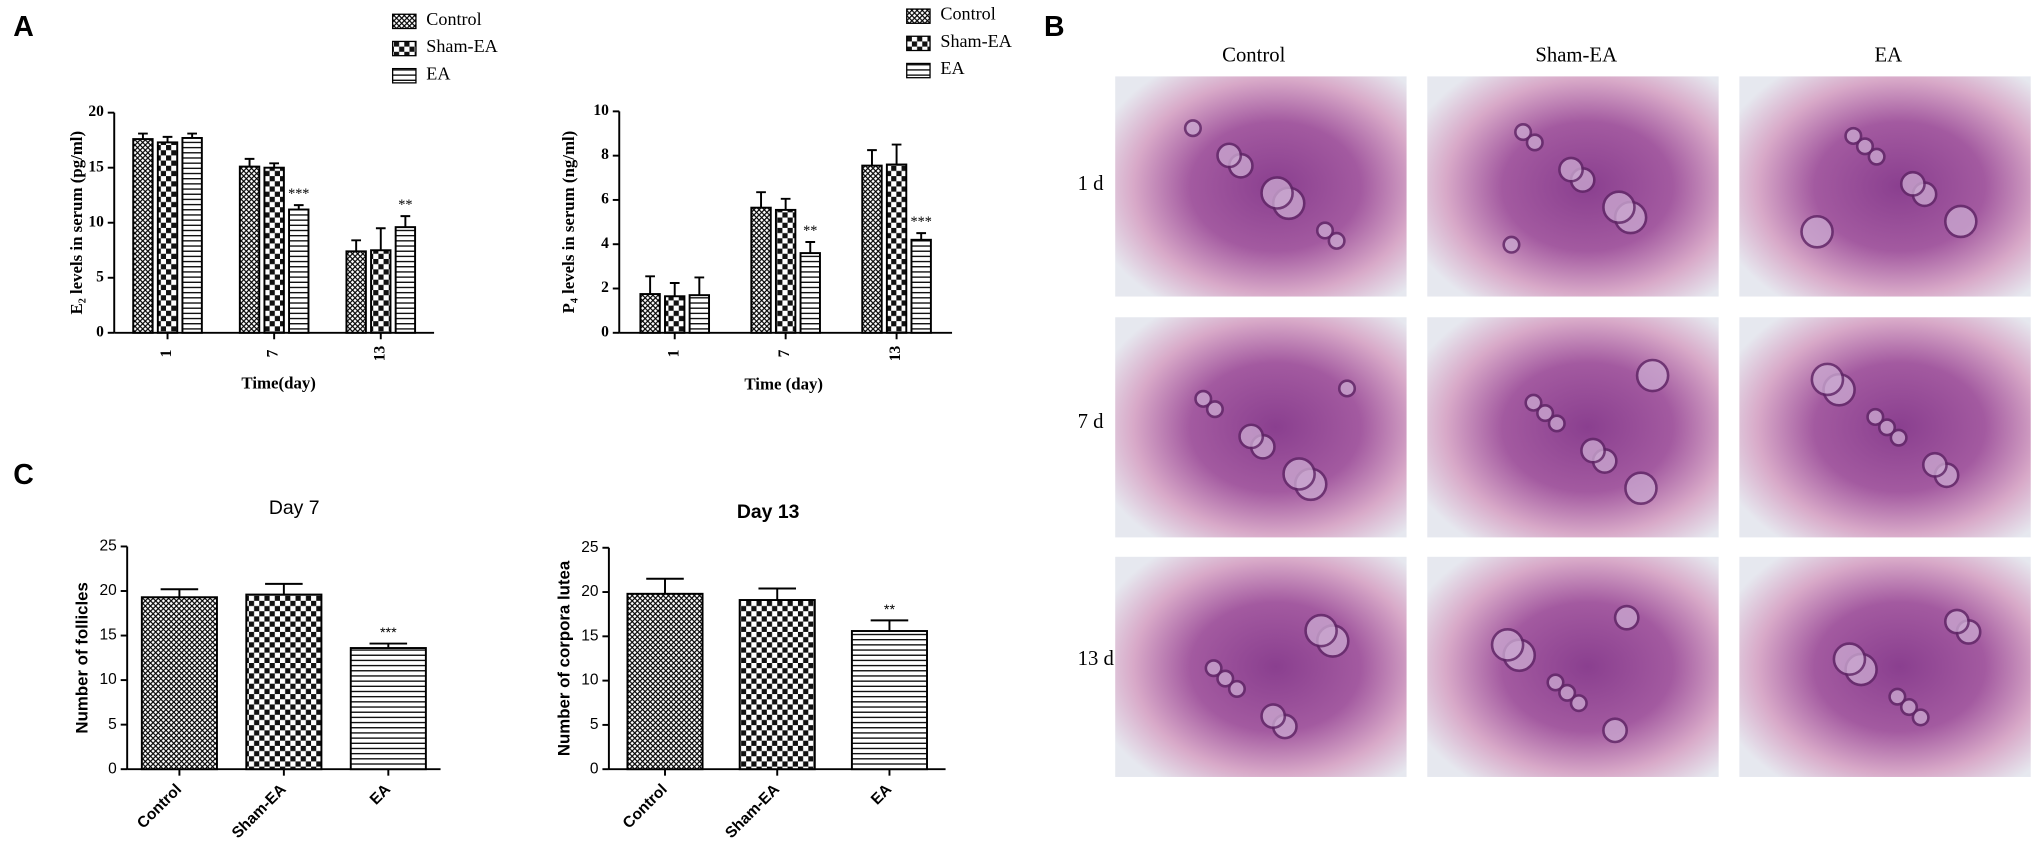 This screenshot has height=848, width=2031. I want to click on y-axis-label: Number of follicles, so click(82, 657).